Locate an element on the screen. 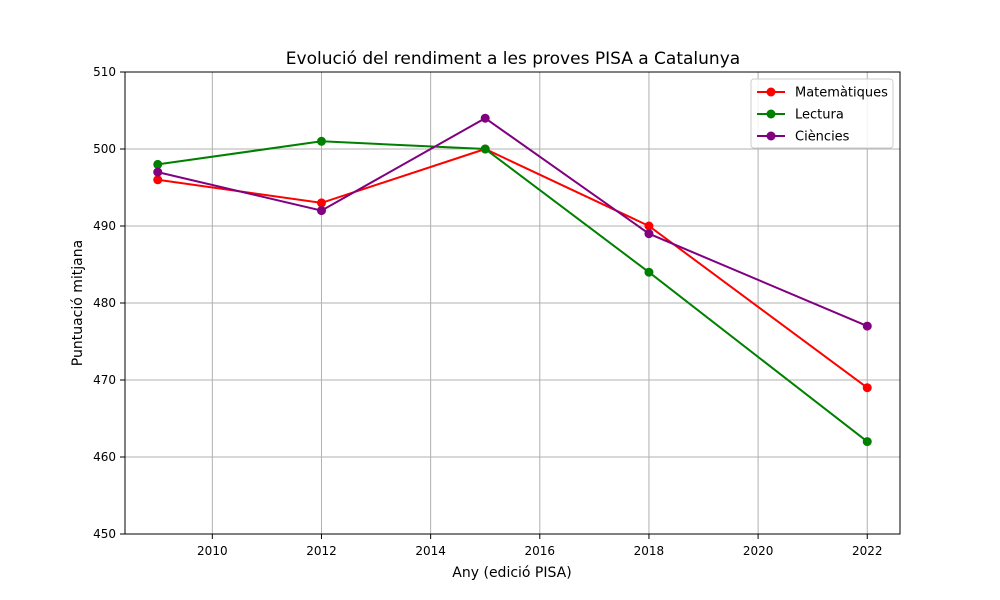  x-tick-label: 2018 is located at coordinates (649, 551).